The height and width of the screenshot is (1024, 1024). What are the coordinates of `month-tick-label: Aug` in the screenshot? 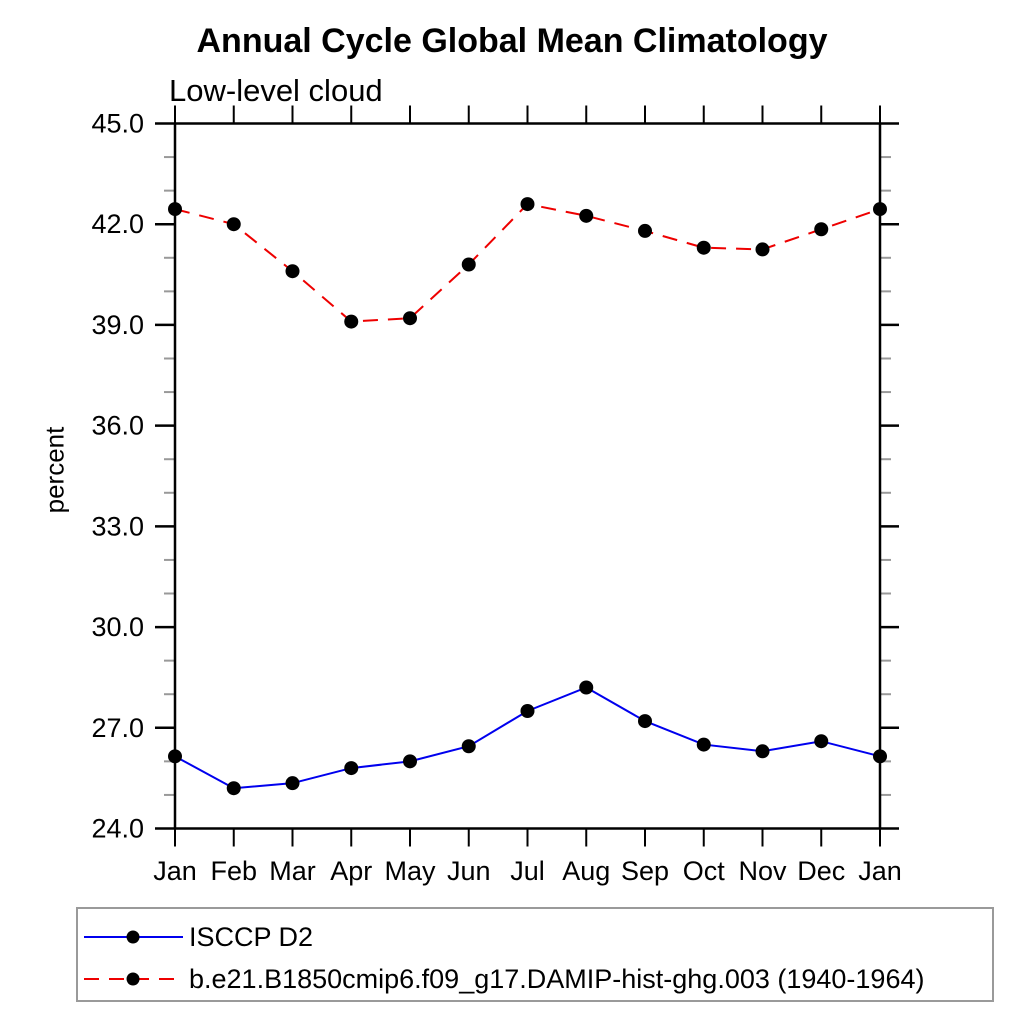 It's located at (586, 871).